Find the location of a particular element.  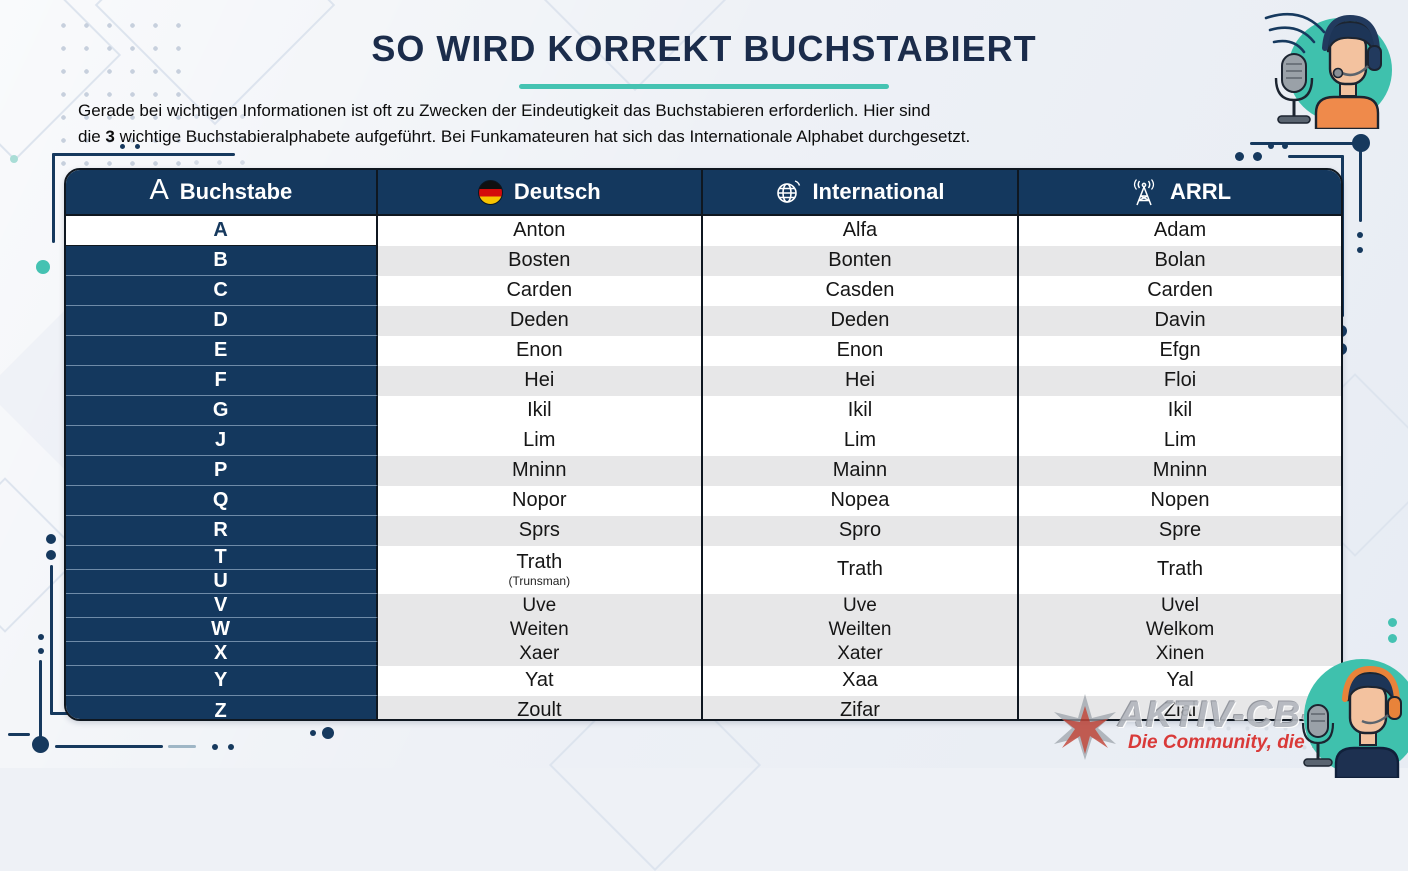

arrl-value: Bolan is located at coordinates (1180, 260).